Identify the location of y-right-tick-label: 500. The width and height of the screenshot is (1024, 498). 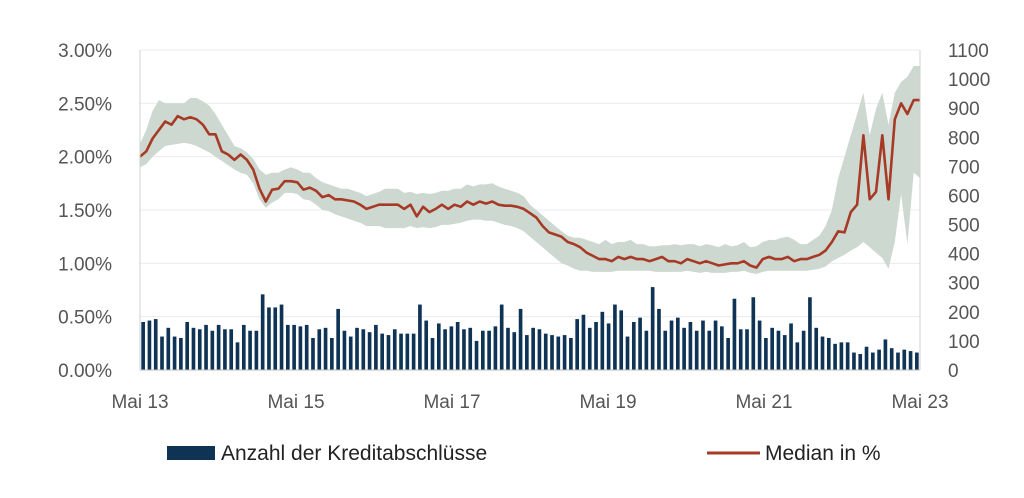
(964, 226).